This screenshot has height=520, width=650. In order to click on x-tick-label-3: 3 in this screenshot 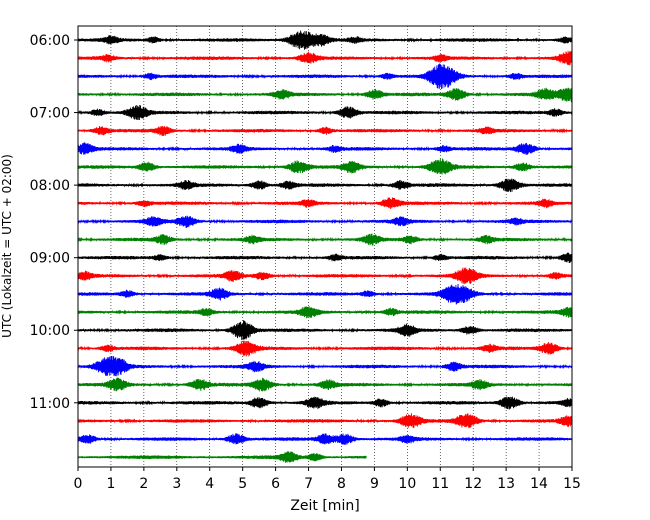, I will do `click(176, 484)`.